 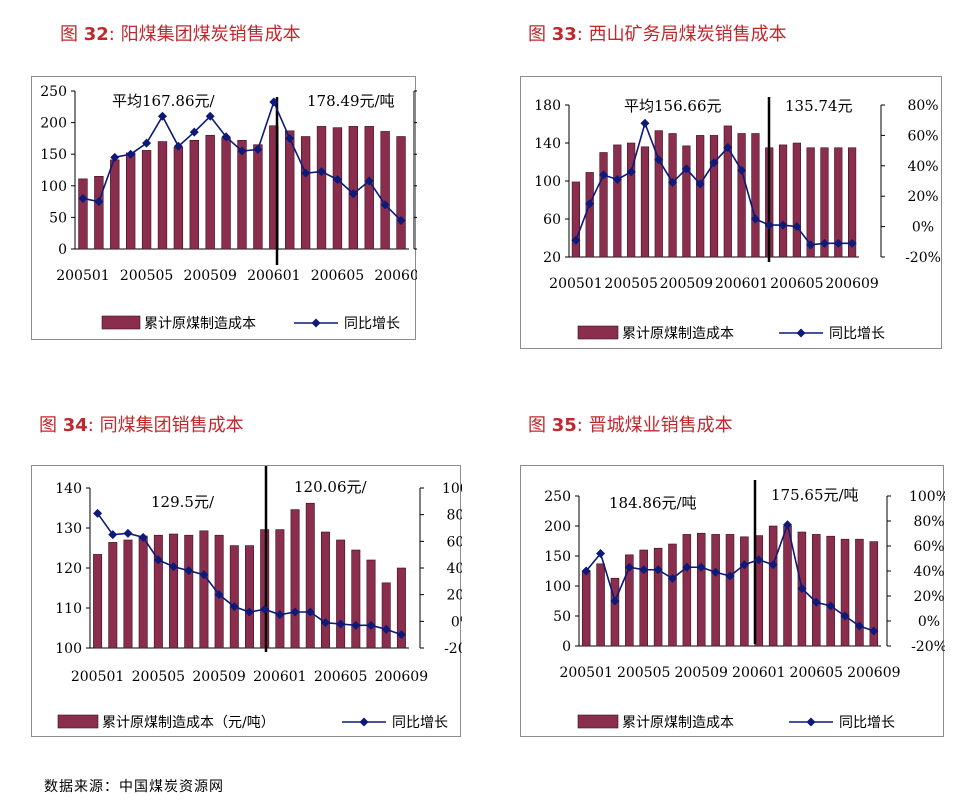 I want to click on figure-name: 西山矿务局煤炭销售成本, so click(x=687, y=34).